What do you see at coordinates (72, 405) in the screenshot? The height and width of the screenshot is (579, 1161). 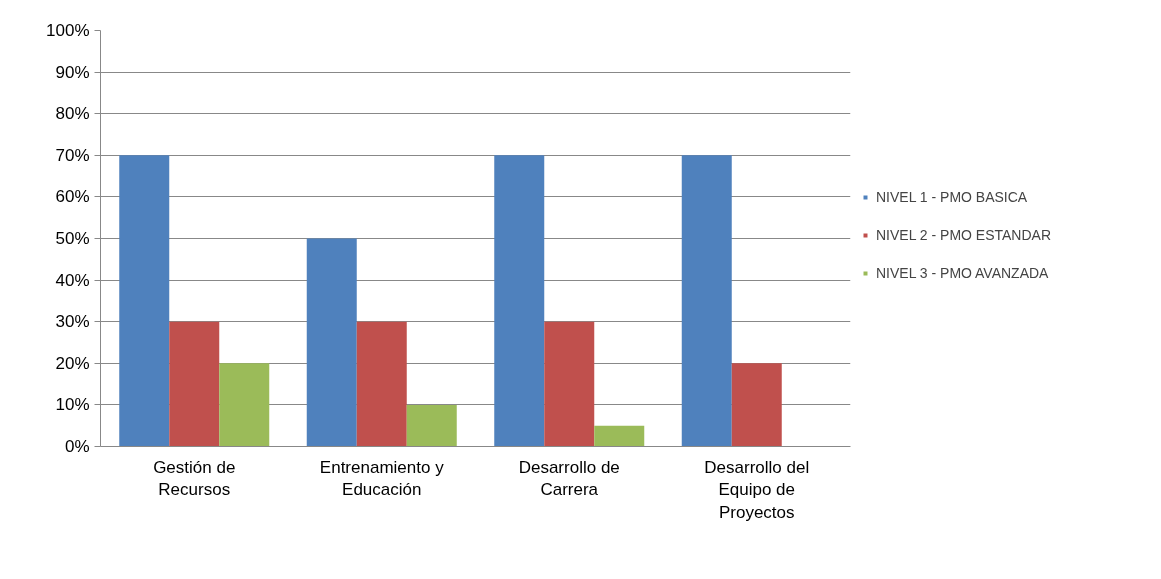 I see `y-tick-label: 10%` at bounding box center [72, 405].